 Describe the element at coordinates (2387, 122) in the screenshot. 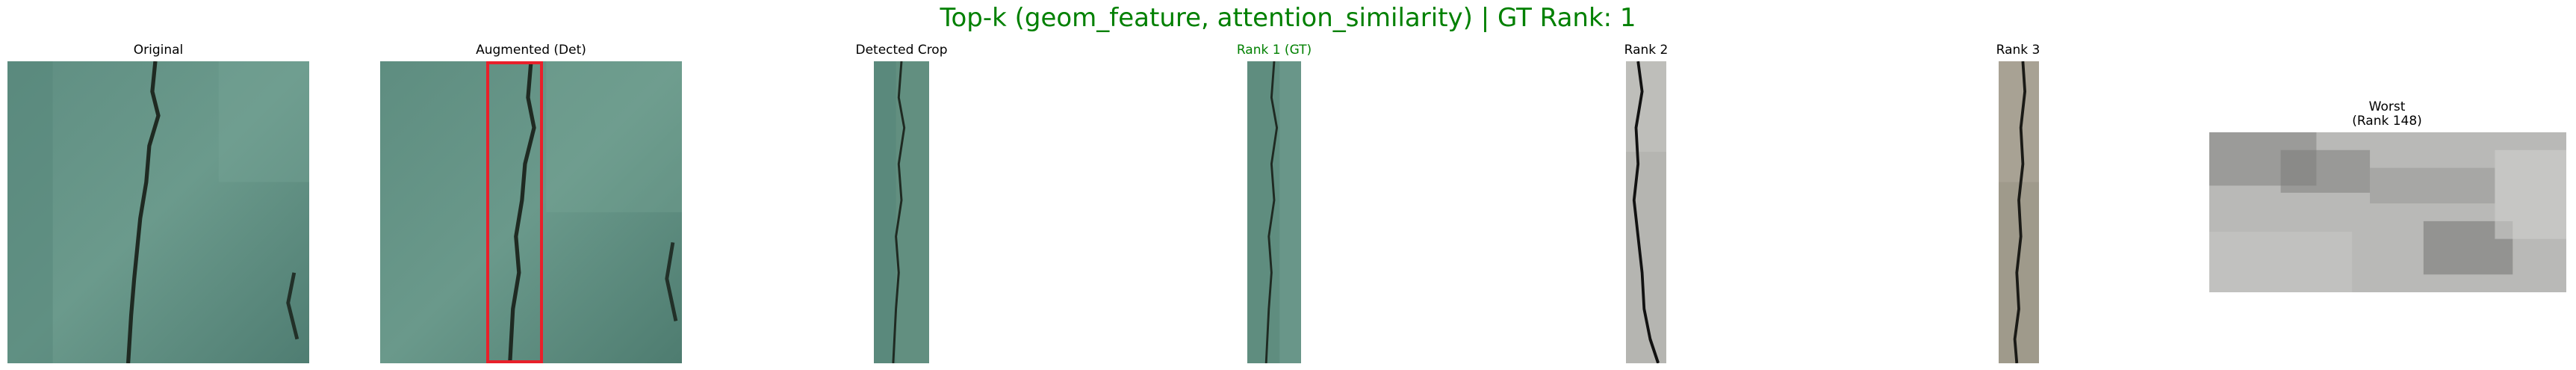

I see `panel-subtitle-worst: (Rank 148)` at that location.